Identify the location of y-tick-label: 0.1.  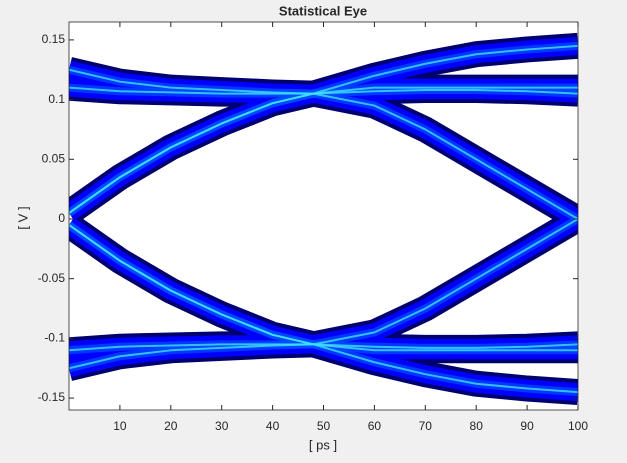
(56, 99).